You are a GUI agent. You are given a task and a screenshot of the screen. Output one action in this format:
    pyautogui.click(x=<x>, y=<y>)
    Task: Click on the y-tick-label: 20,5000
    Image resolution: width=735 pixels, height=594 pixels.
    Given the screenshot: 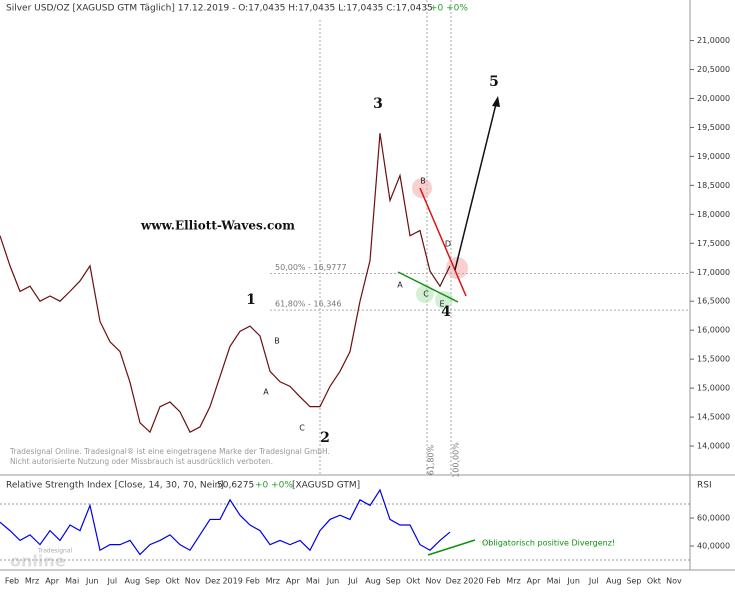 What is the action you would take?
    pyautogui.click(x=713, y=69)
    